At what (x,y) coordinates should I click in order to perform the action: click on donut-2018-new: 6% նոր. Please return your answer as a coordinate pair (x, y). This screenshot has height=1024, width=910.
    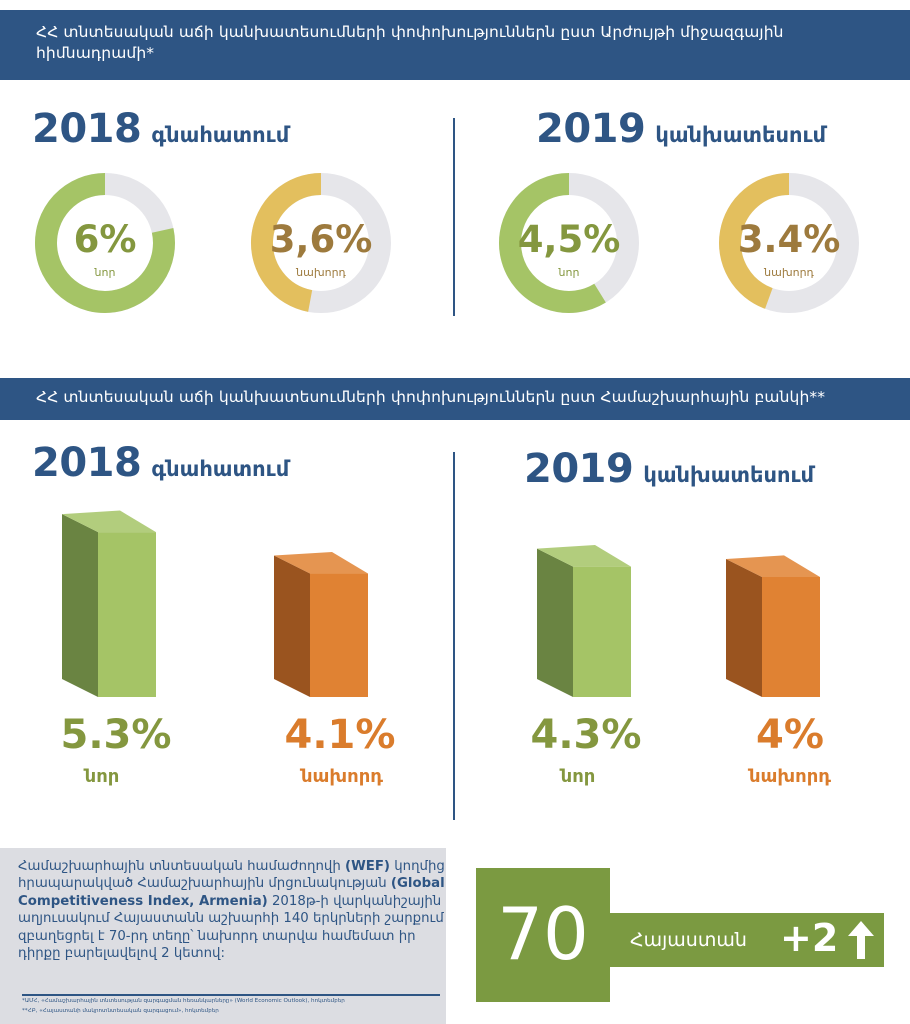
    Looking at the image, I should click on (105, 243).